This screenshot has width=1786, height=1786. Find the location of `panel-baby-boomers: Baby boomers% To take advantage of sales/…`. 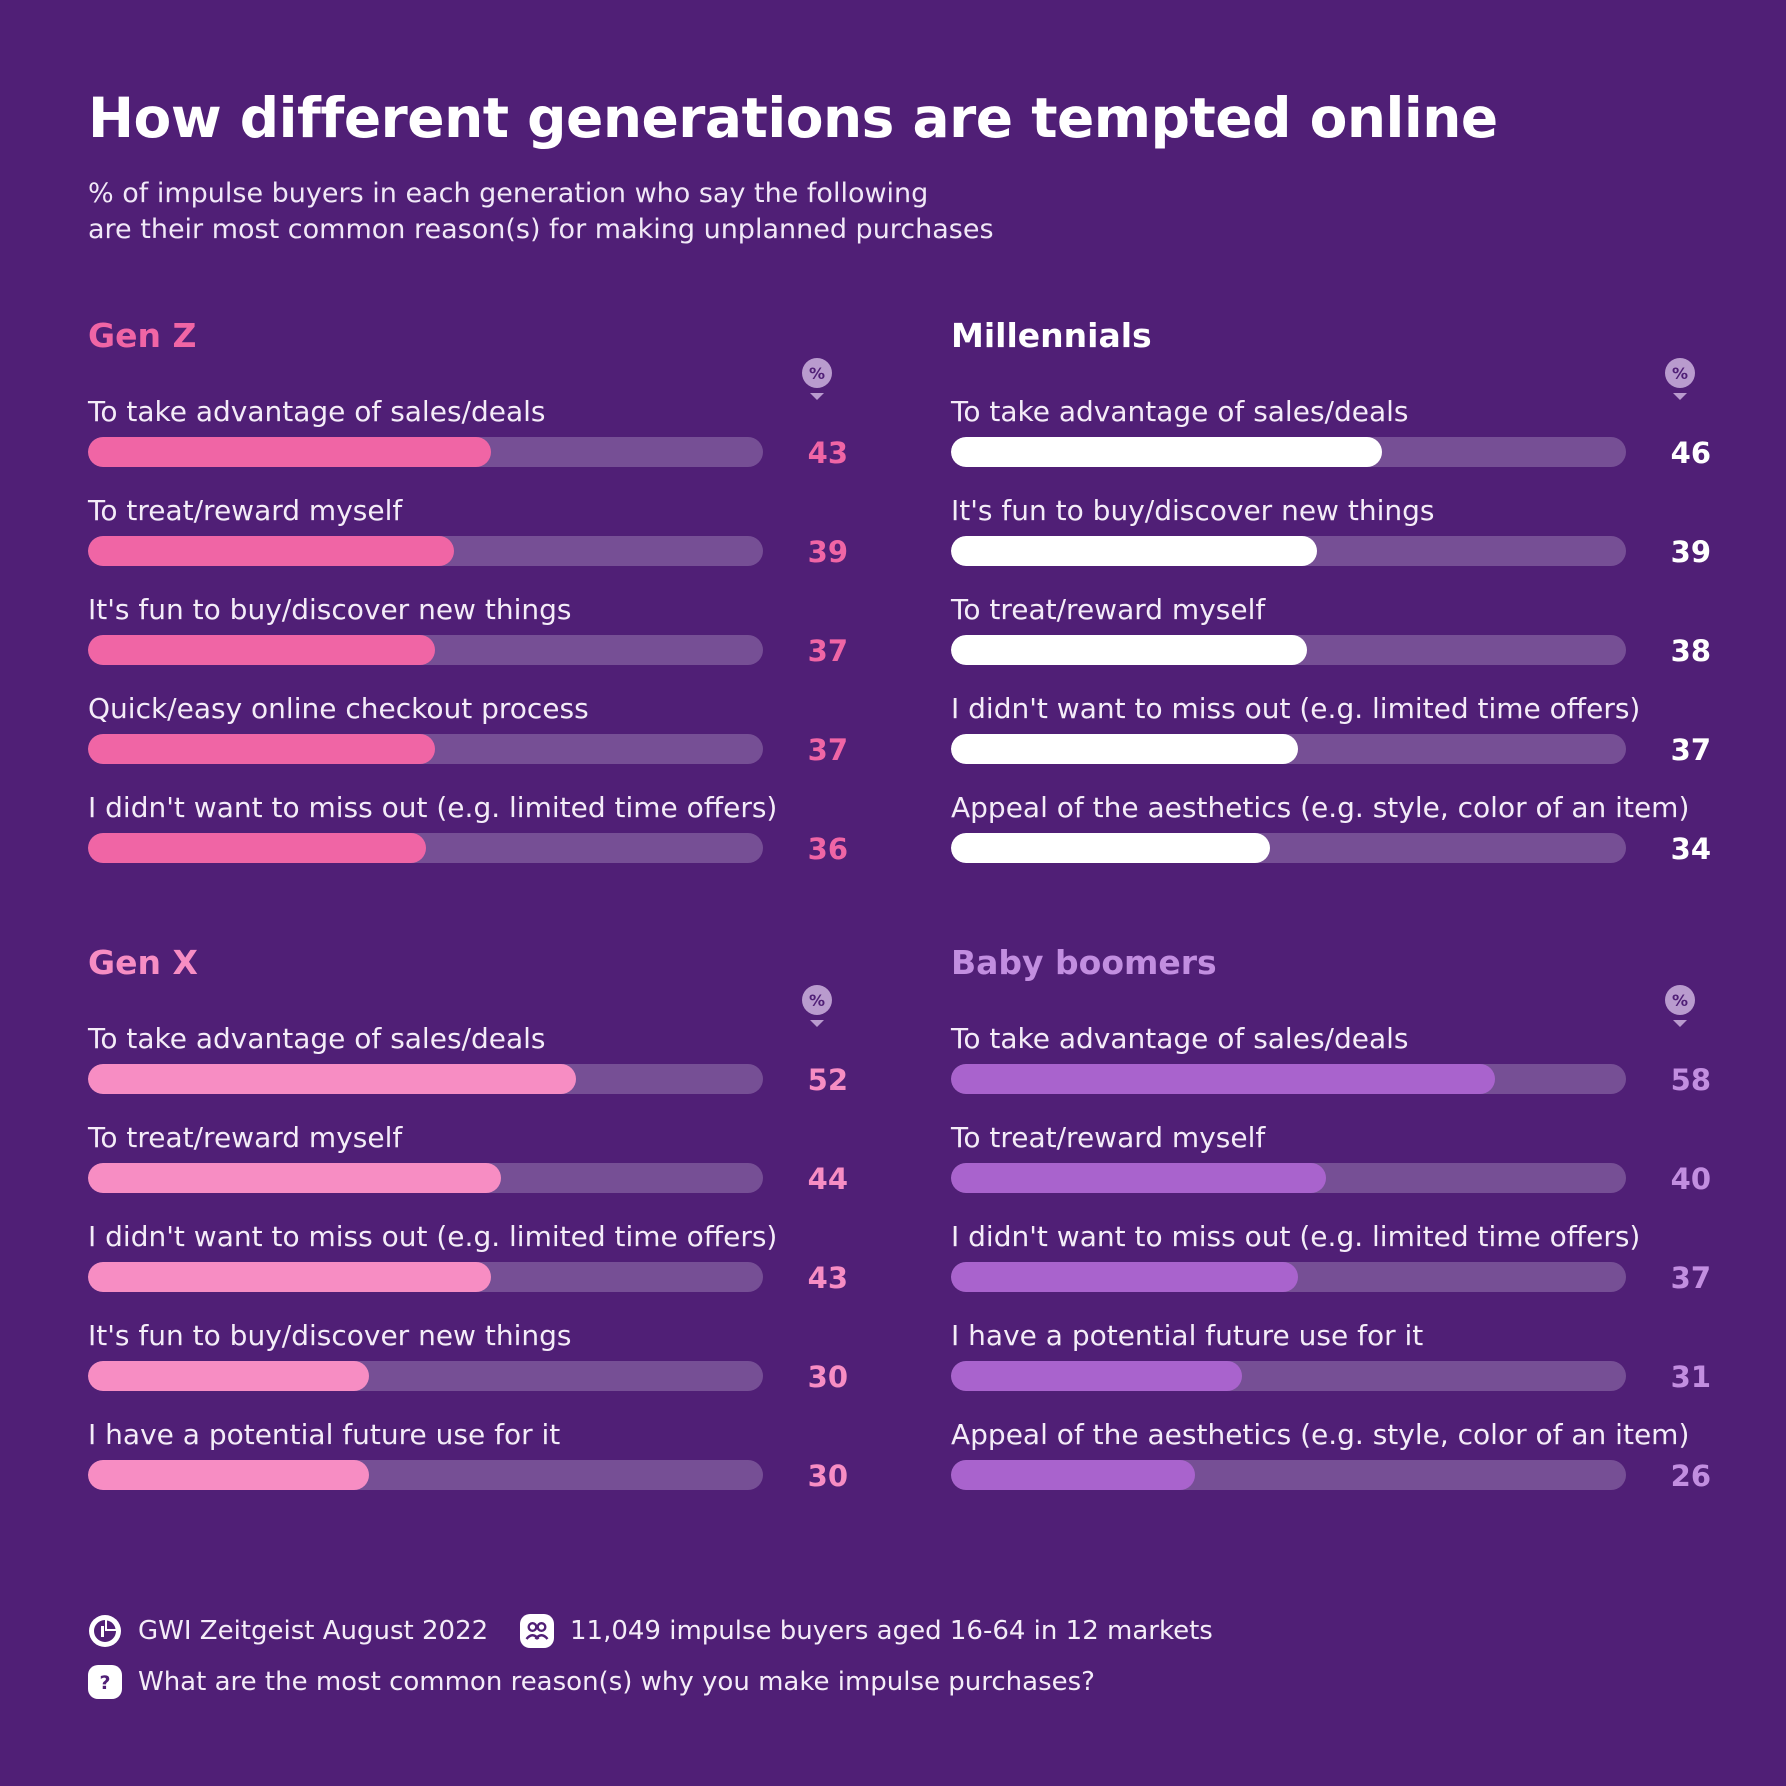

panel-baby-boomers: Baby boomers% To take advantage of sales/… is located at coordinates (1331, 1223).